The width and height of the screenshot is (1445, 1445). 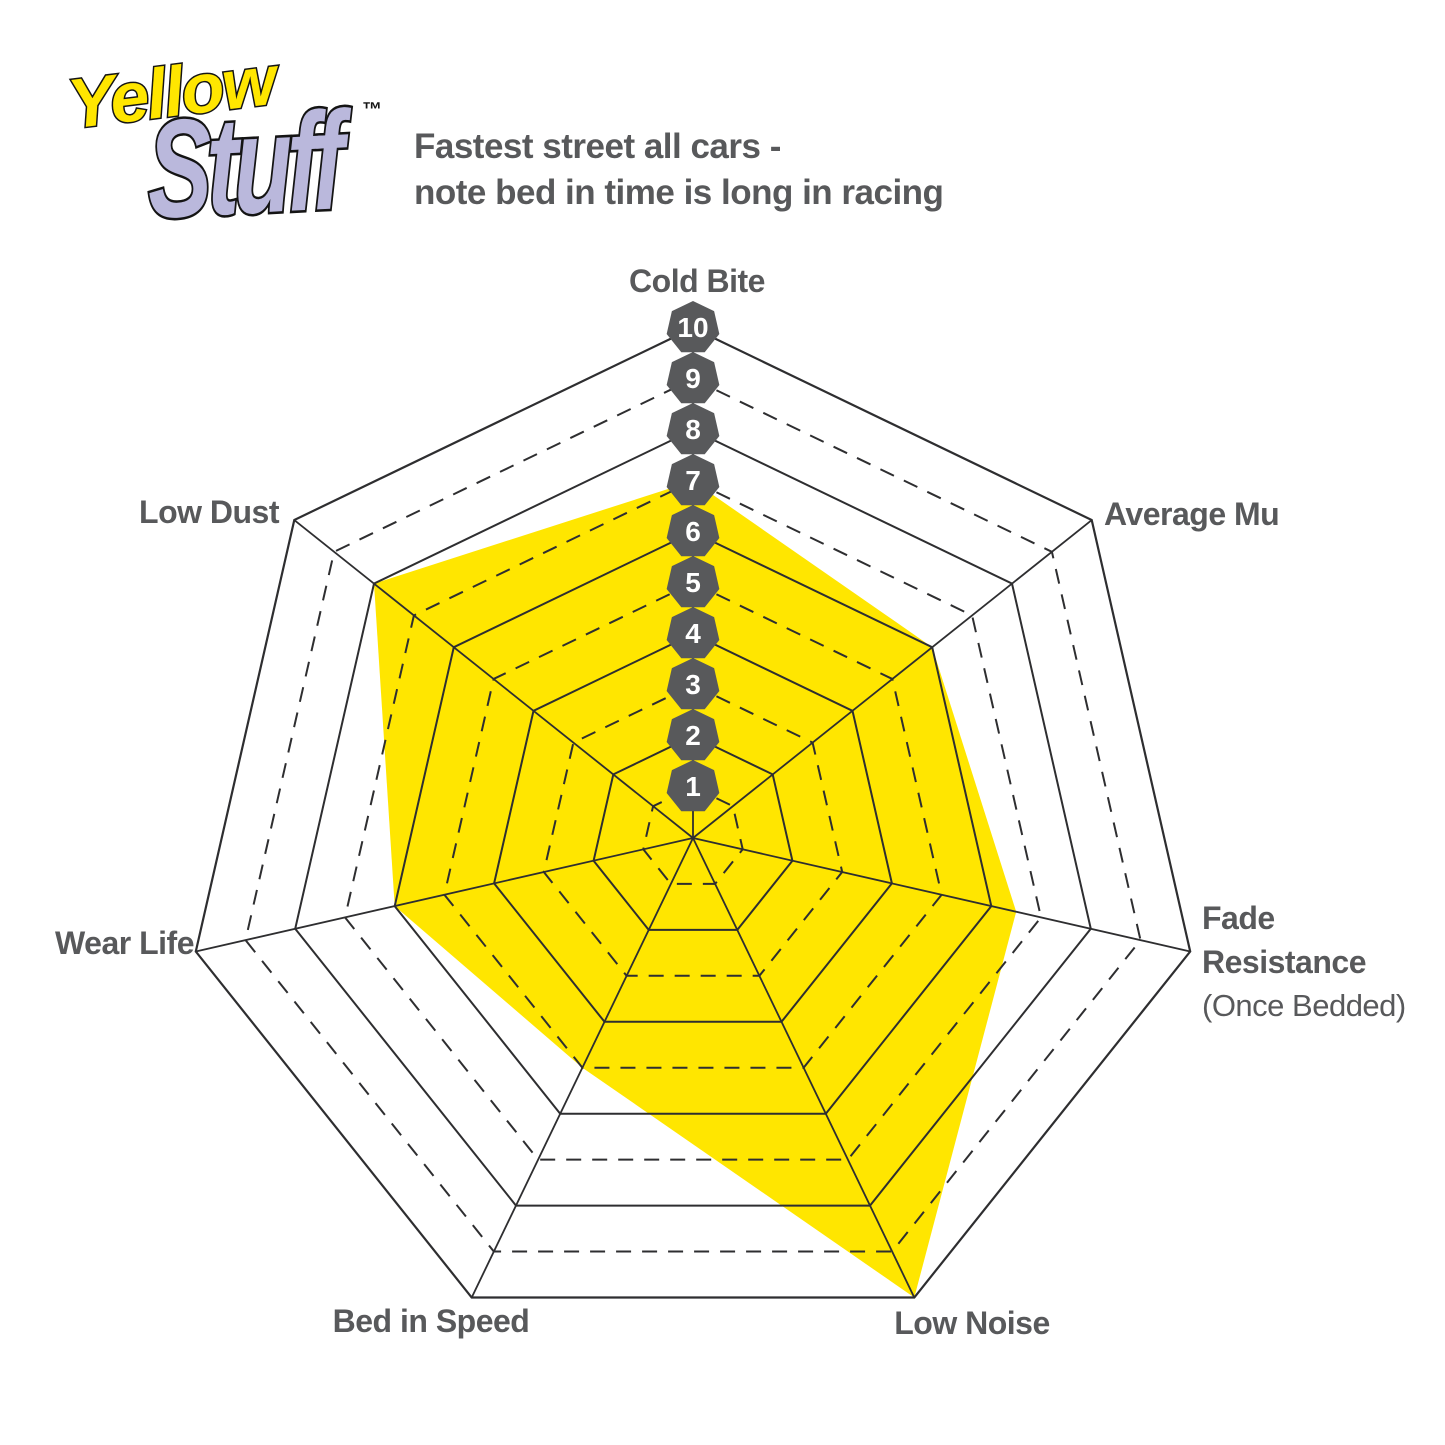 What do you see at coordinates (693, 582) in the screenshot?
I see `scale-badge-5: 5` at bounding box center [693, 582].